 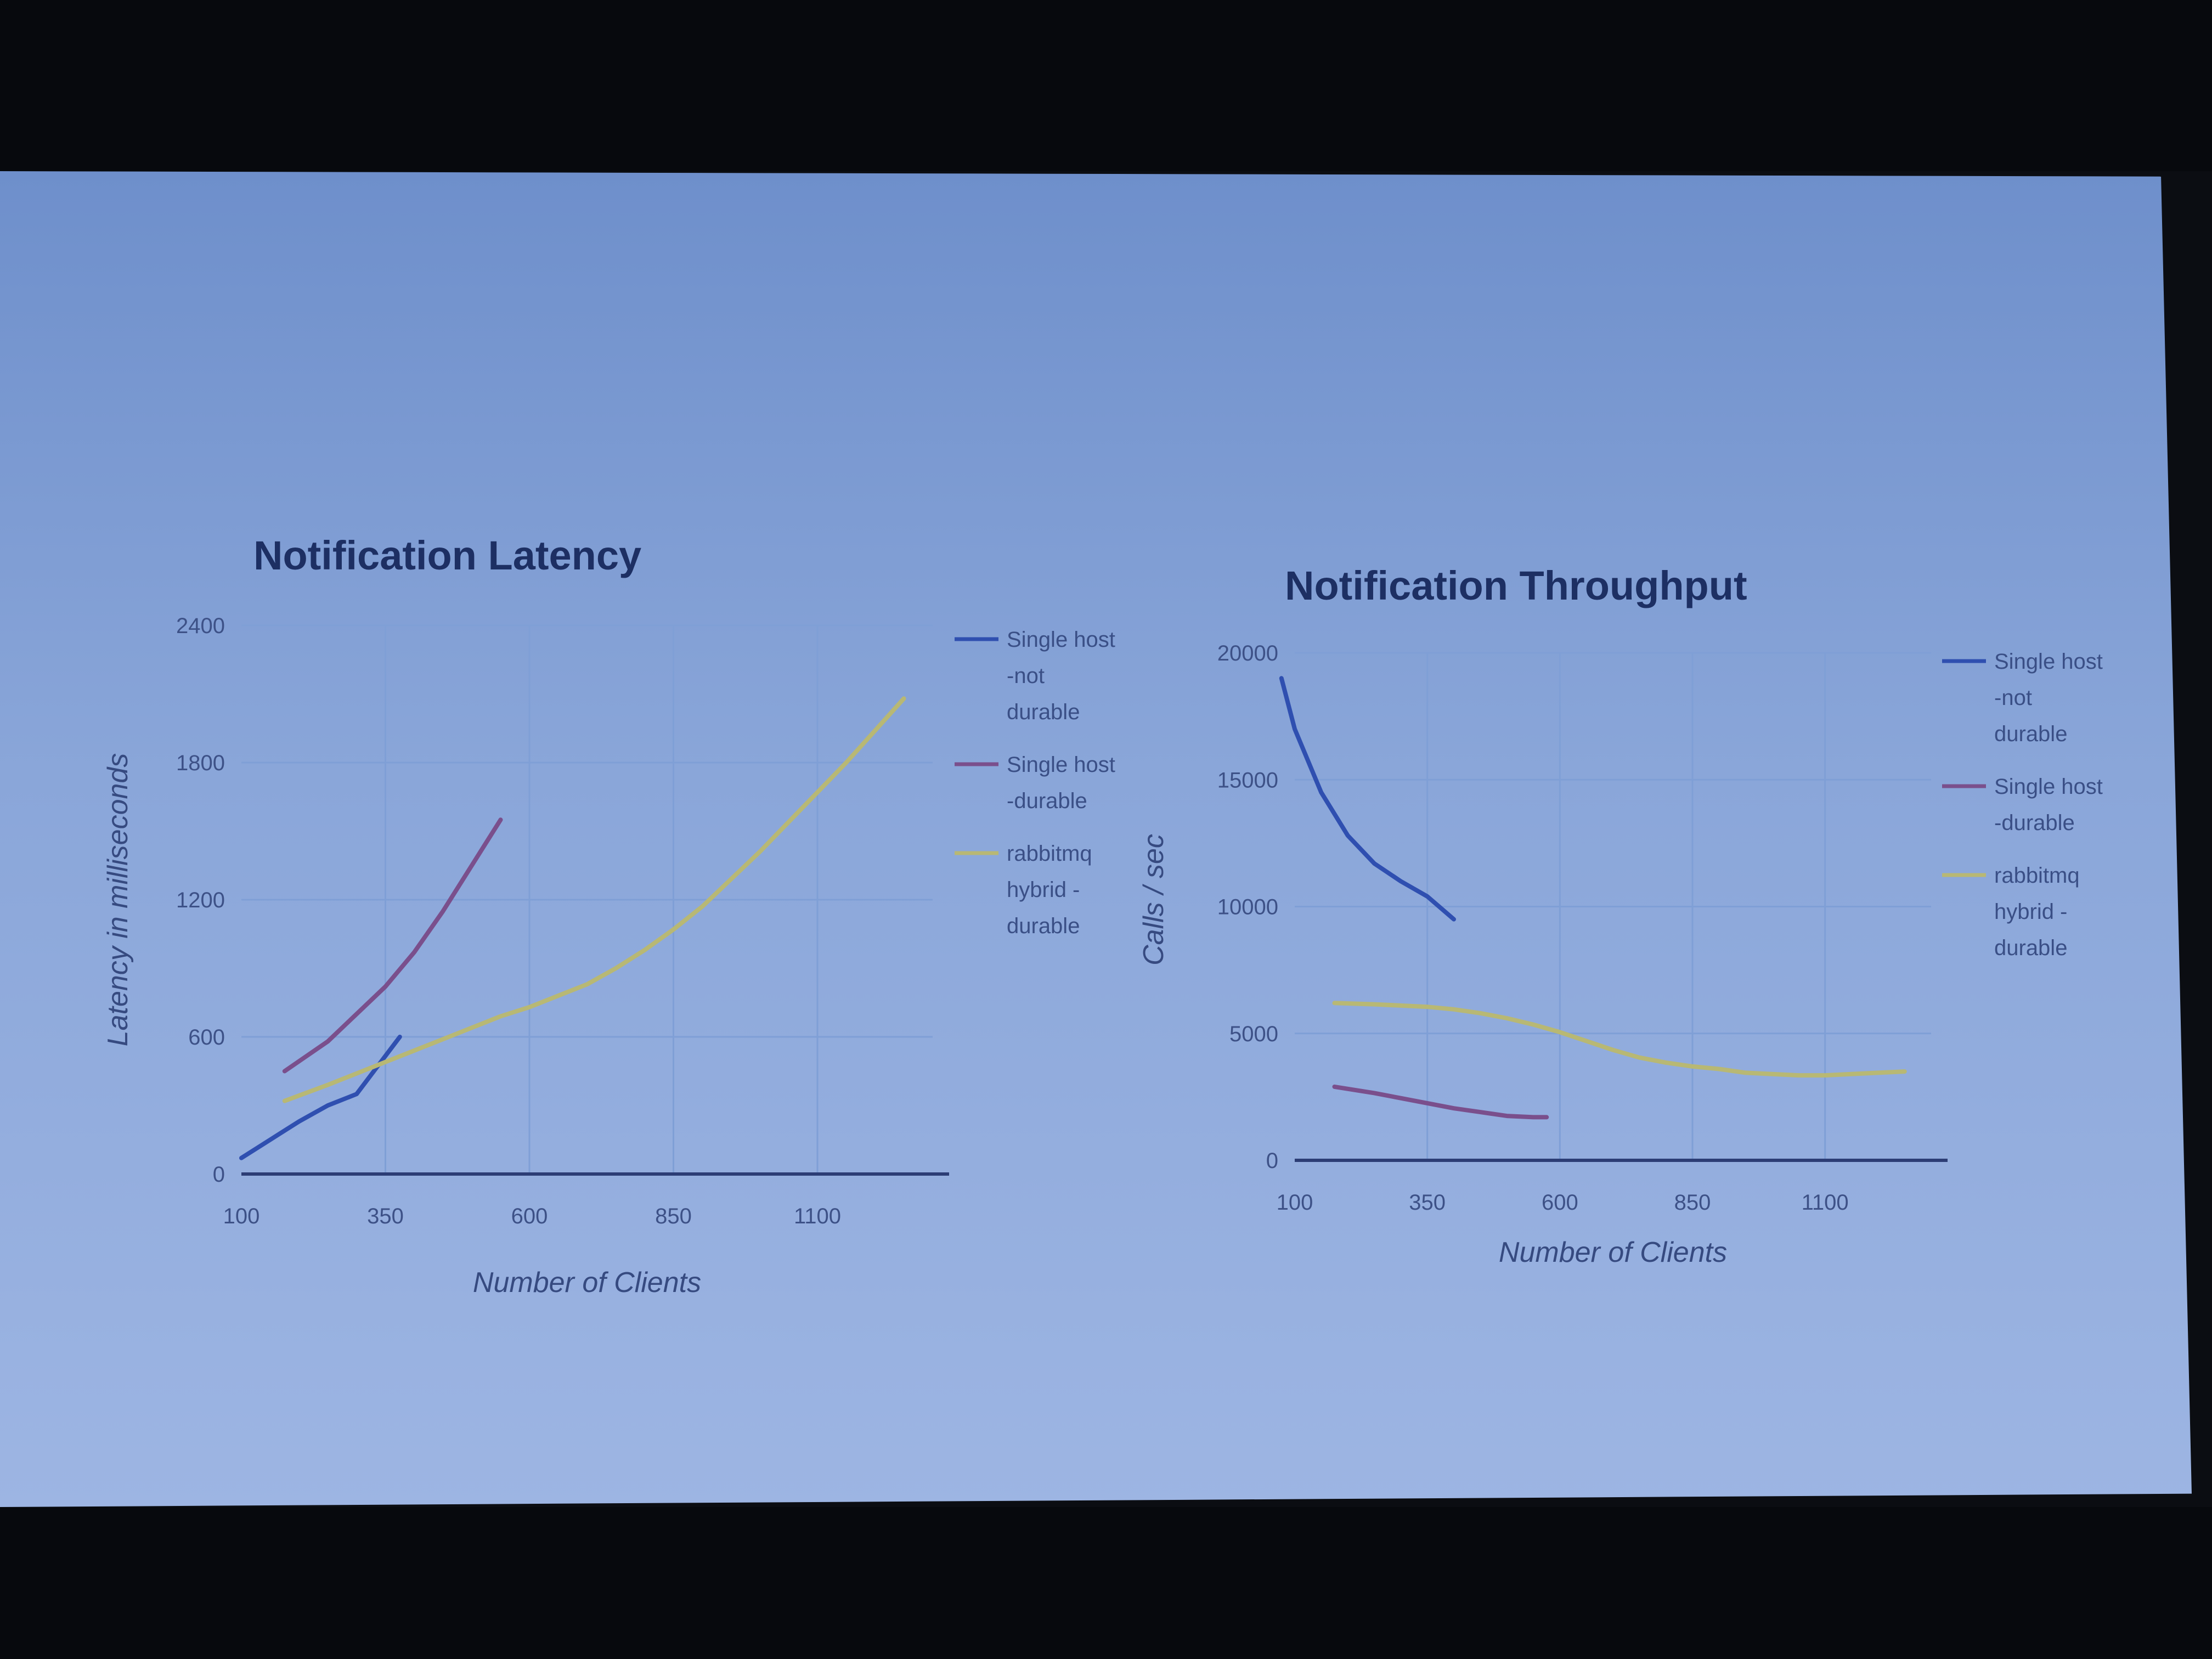 What do you see at coordinates (448, 555) in the screenshot?
I see `latency-chart-title: Notification Latency` at bounding box center [448, 555].